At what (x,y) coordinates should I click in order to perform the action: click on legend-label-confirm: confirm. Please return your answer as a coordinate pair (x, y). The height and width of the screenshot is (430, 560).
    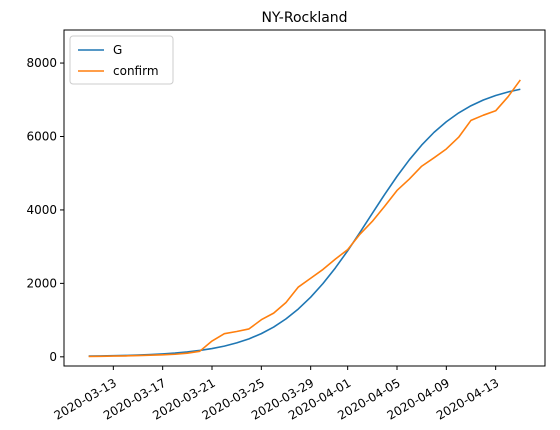
    Looking at the image, I should click on (136, 71).